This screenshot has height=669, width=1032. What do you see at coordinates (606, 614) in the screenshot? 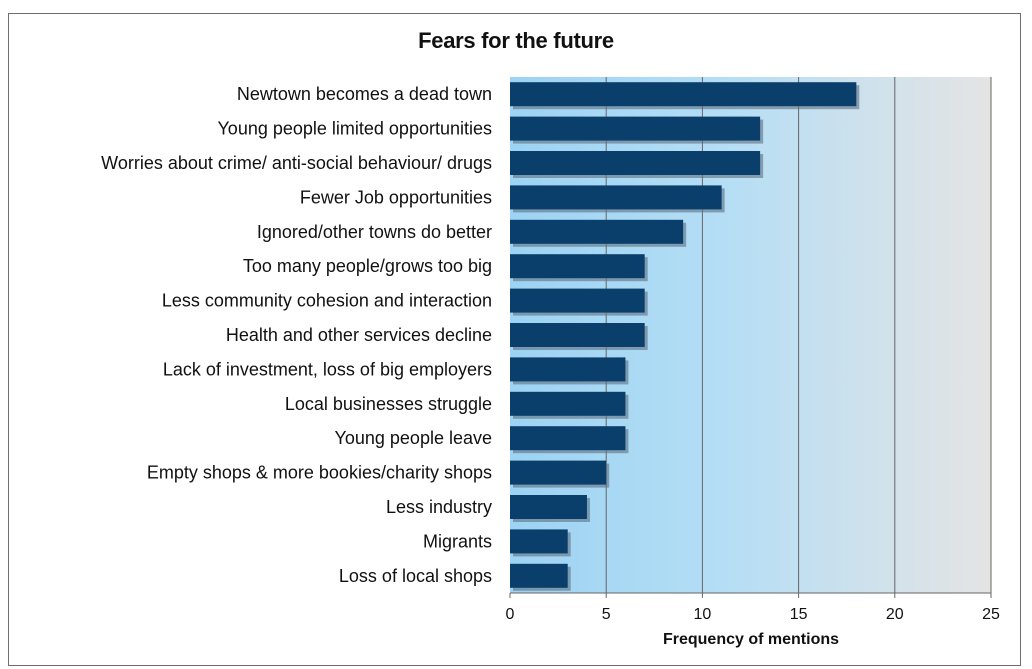
I see `x-tick-label: 5` at bounding box center [606, 614].